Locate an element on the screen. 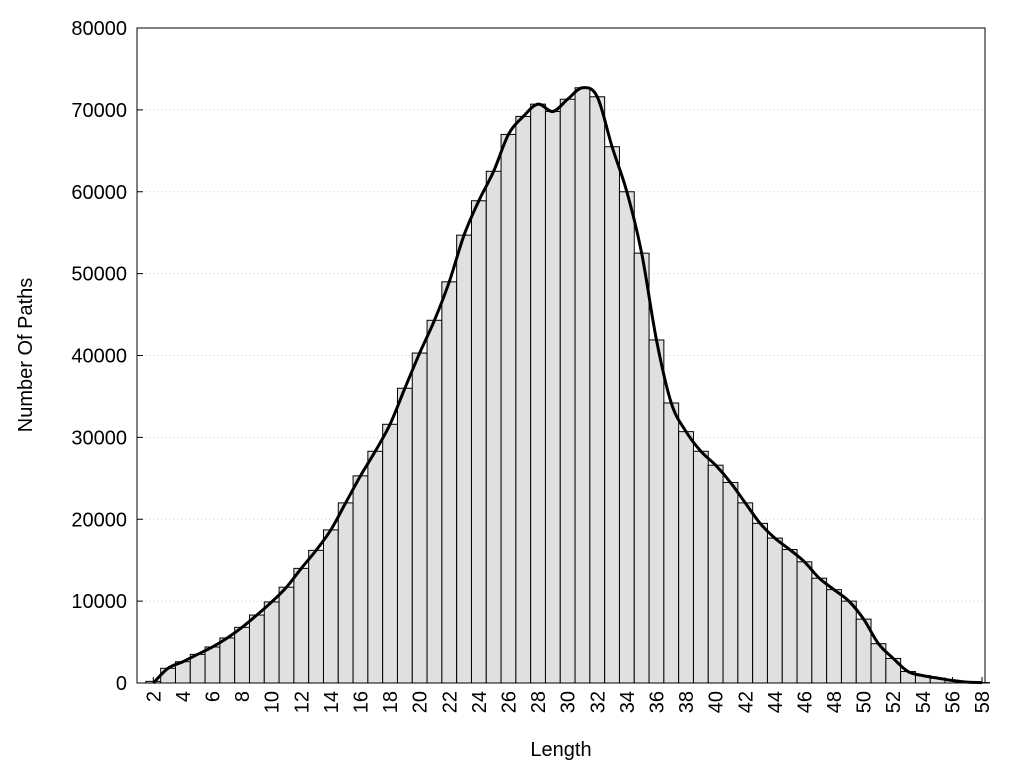 Image resolution: width=1024 pixels, height=768 pixels. x-tick-label: 40 is located at coordinates (717, 702).